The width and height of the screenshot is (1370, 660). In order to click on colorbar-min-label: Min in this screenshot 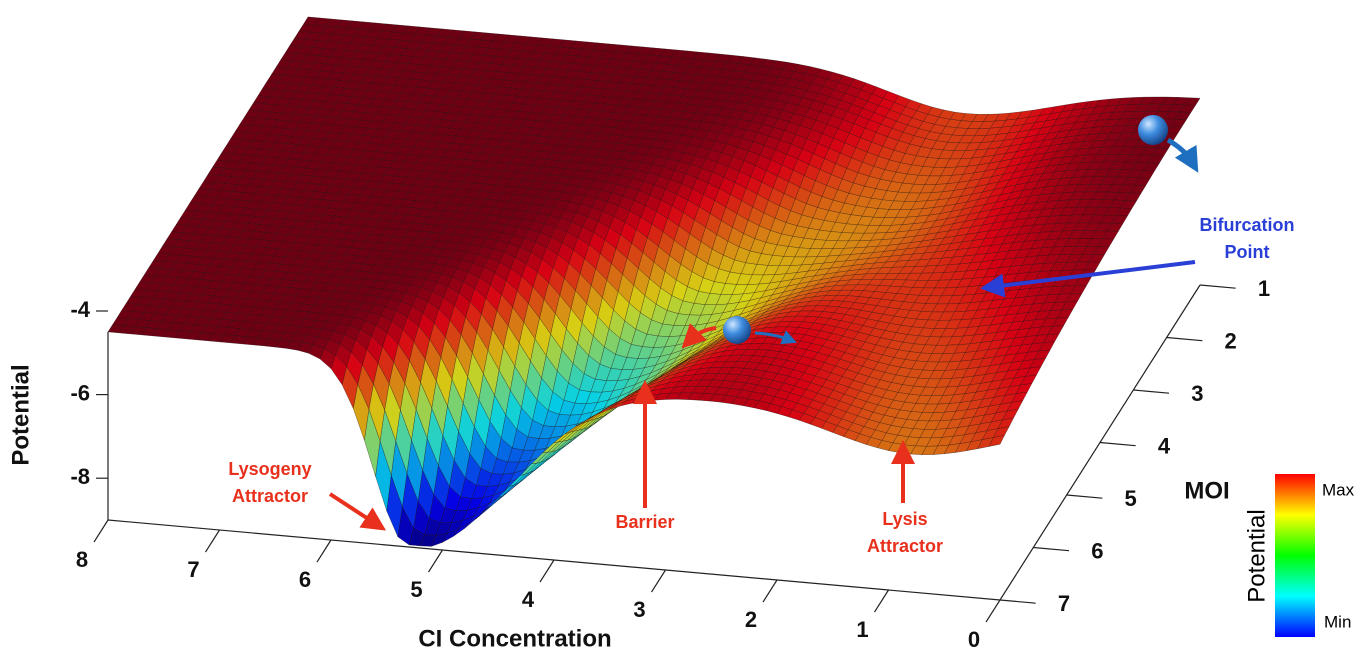, I will do `click(1337, 621)`.